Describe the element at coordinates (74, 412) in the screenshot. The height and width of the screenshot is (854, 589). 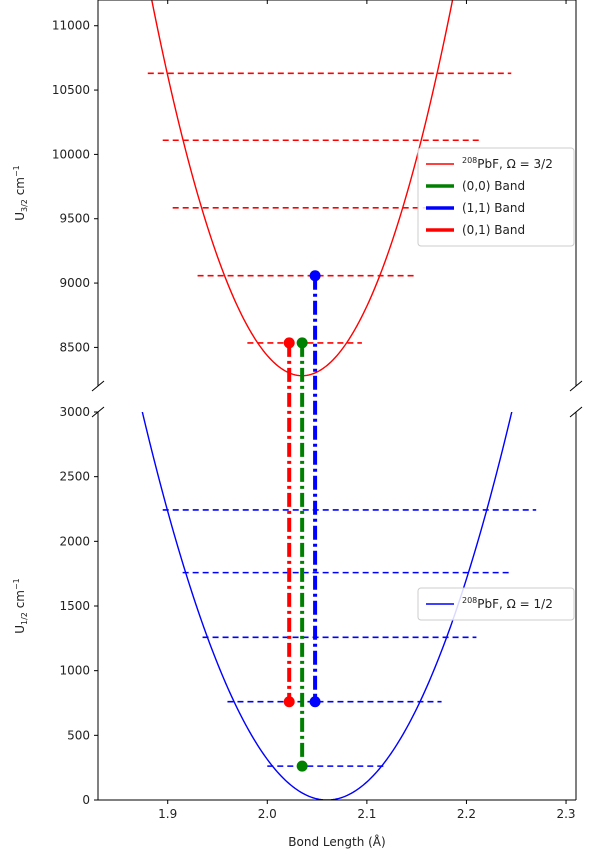
I see `lower-ytick-label-6: 3000` at that location.